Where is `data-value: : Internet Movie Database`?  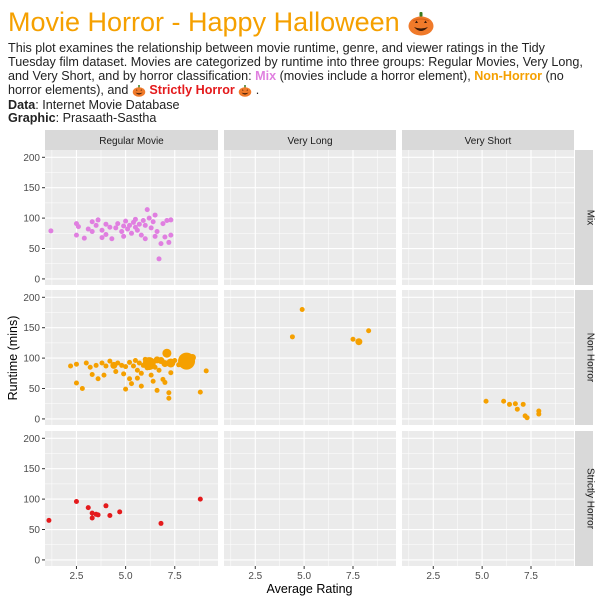
data-value: : Internet Movie Database is located at coordinates (107, 105).